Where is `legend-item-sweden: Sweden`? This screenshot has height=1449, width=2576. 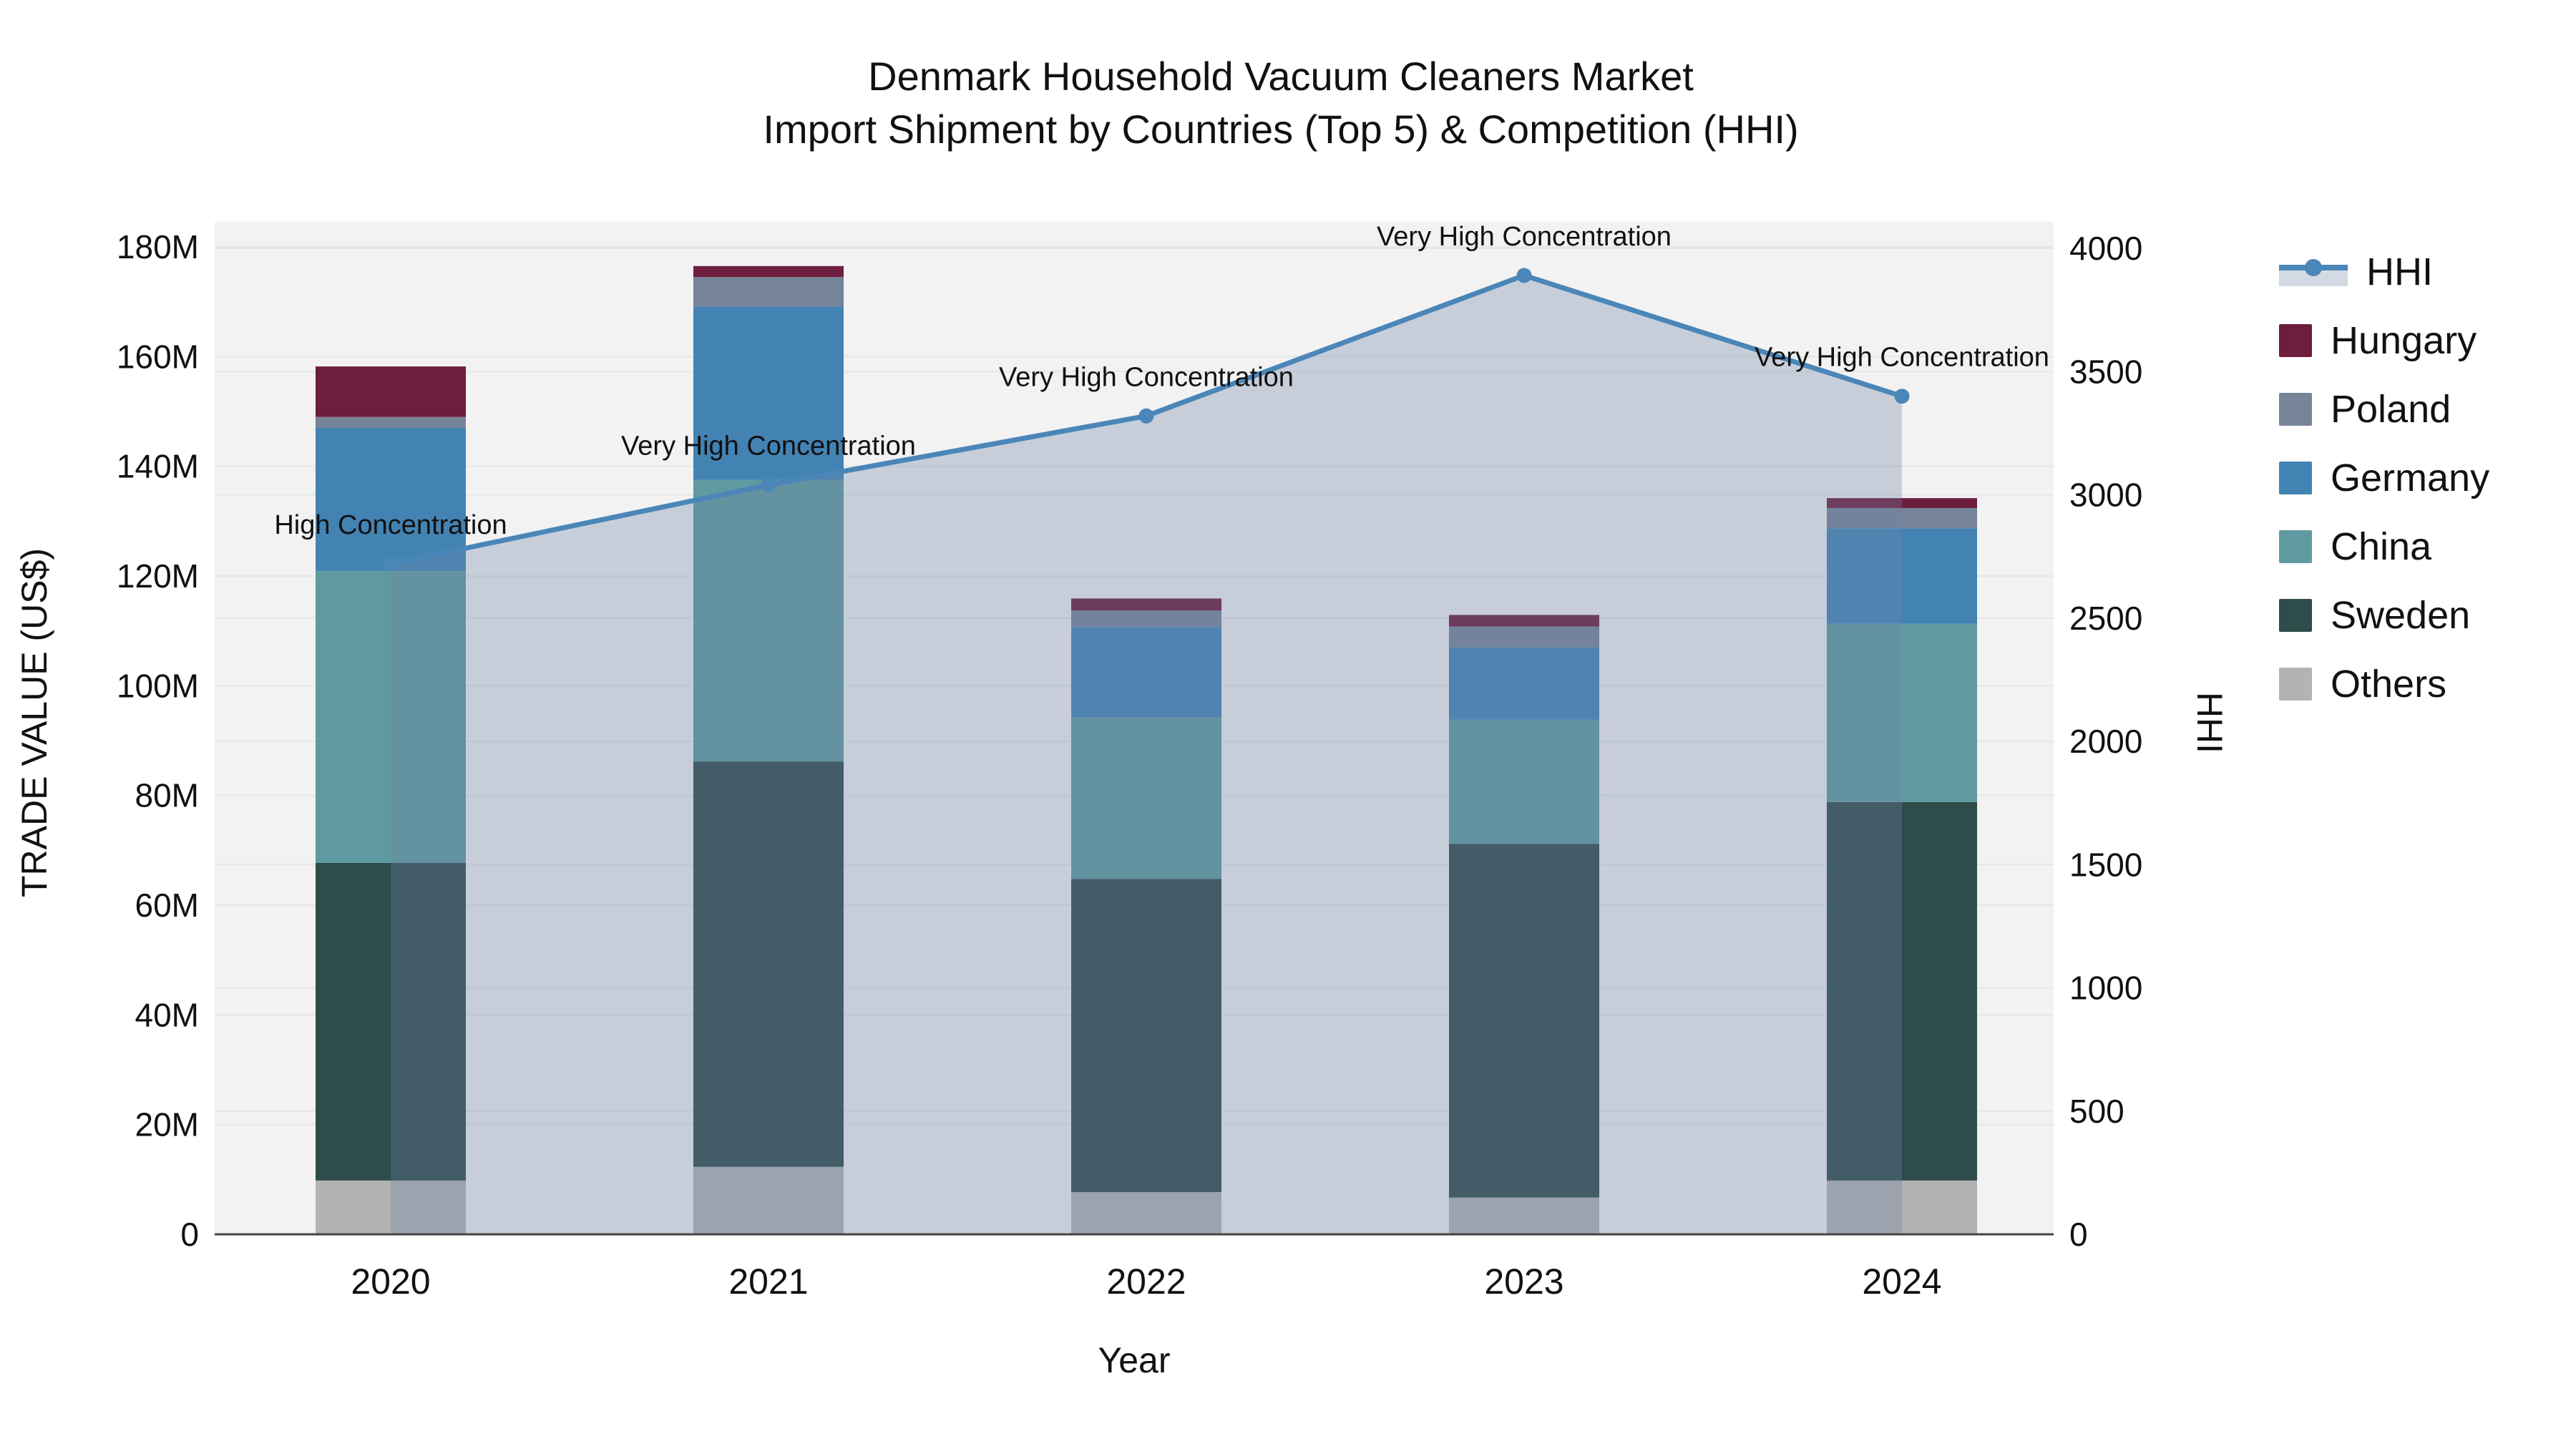 legend-item-sweden: Sweden is located at coordinates (2384, 615).